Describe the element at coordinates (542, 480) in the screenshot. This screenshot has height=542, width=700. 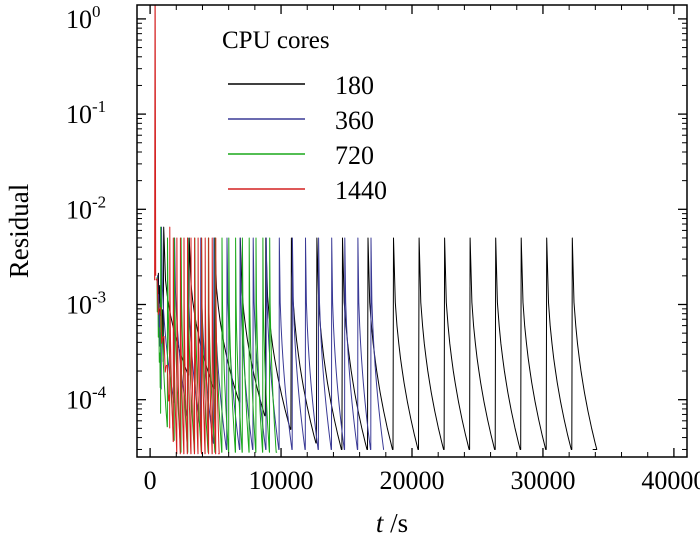
I see `x-tick-label: 30000` at that location.